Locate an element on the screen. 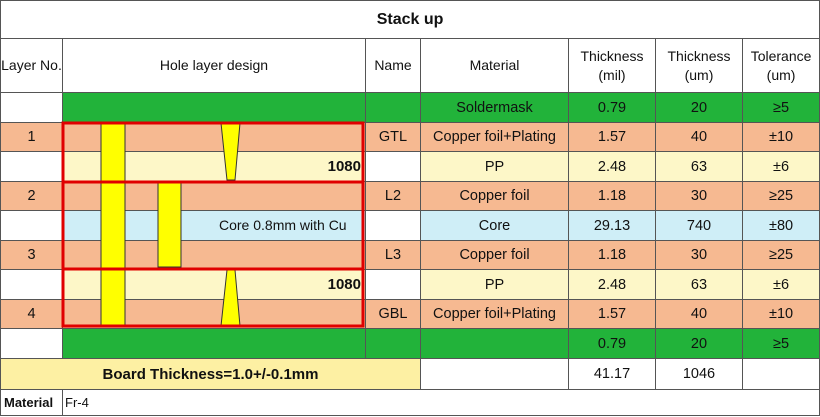  material-label: Material is located at coordinates (31, 402).